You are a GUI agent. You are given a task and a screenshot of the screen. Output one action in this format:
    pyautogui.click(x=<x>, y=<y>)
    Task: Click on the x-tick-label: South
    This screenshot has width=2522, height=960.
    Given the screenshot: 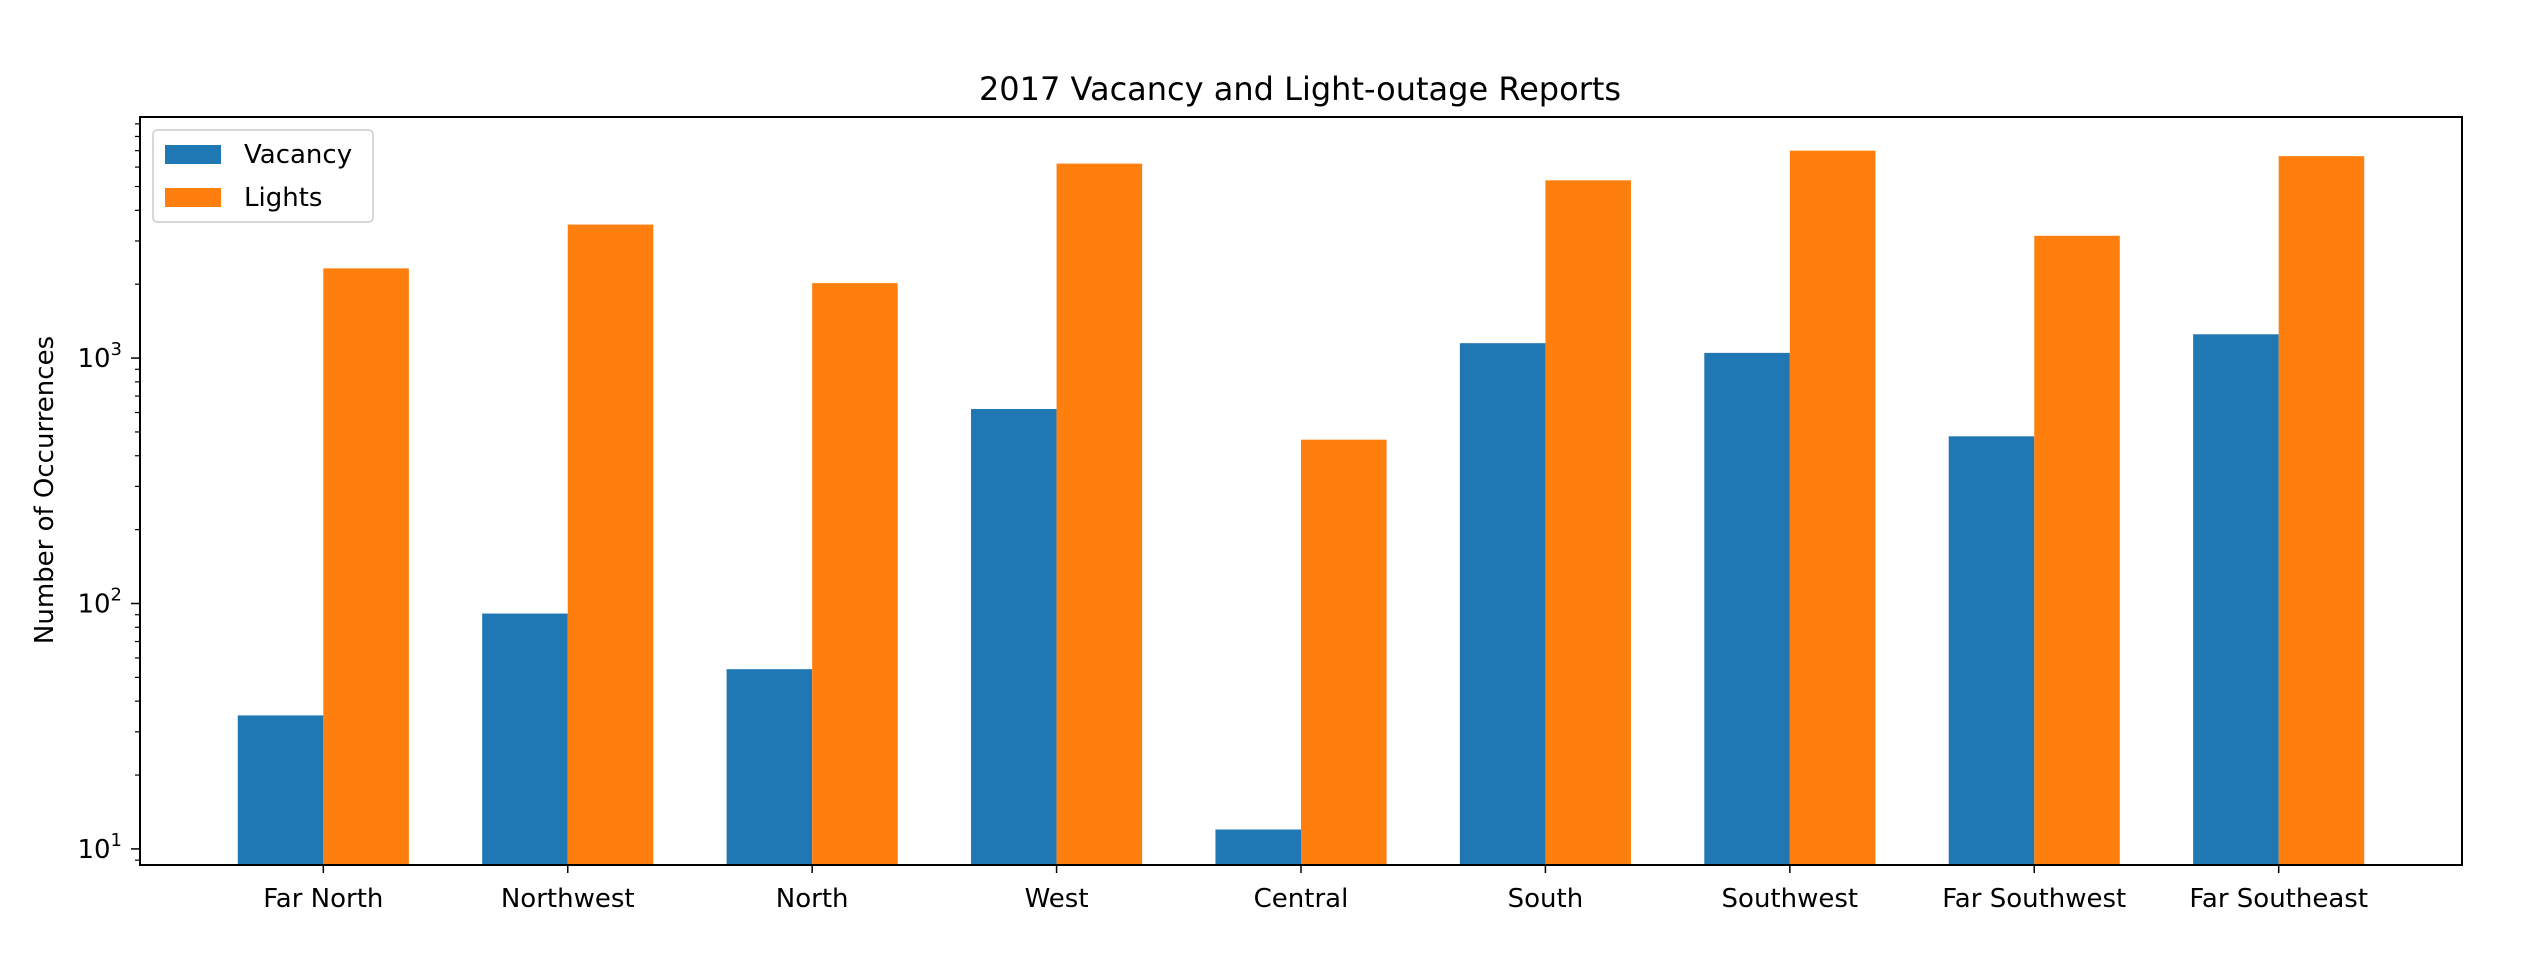 What is the action you would take?
    pyautogui.click(x=1546, y=899)
    